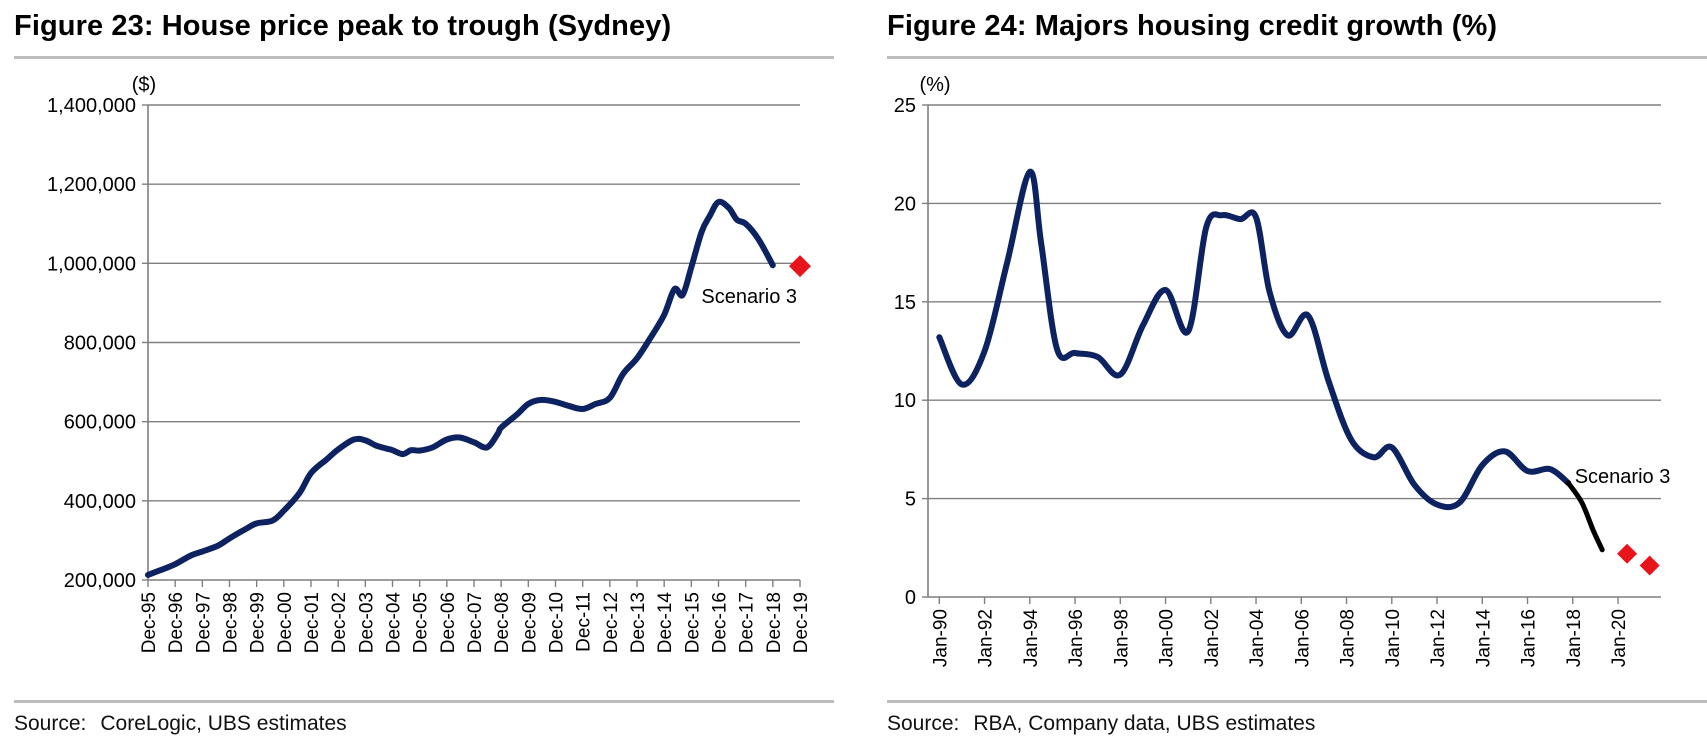 This screenshot has width=1707, height=748. I want to click on y-tick-label: 25, so click(905, 106).